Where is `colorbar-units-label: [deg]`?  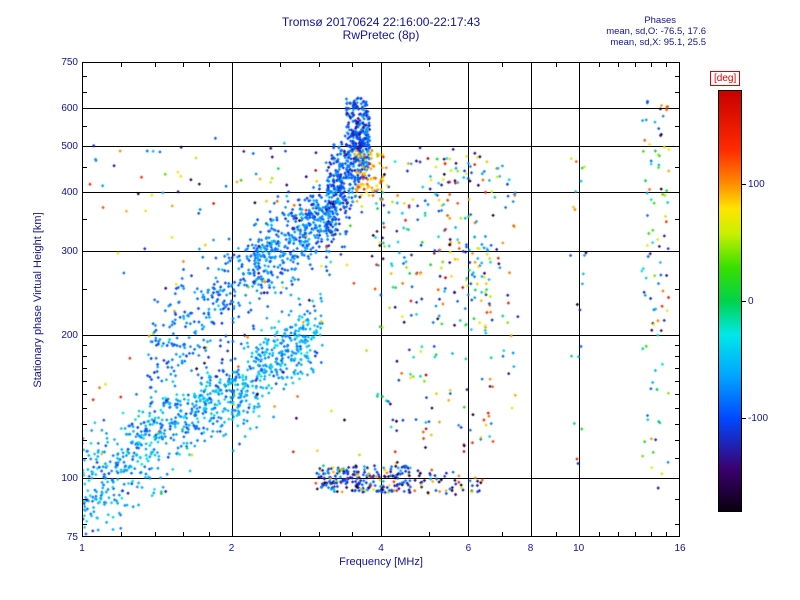
colorbar-units-label: [deg] is located at coordinates (725, 78).